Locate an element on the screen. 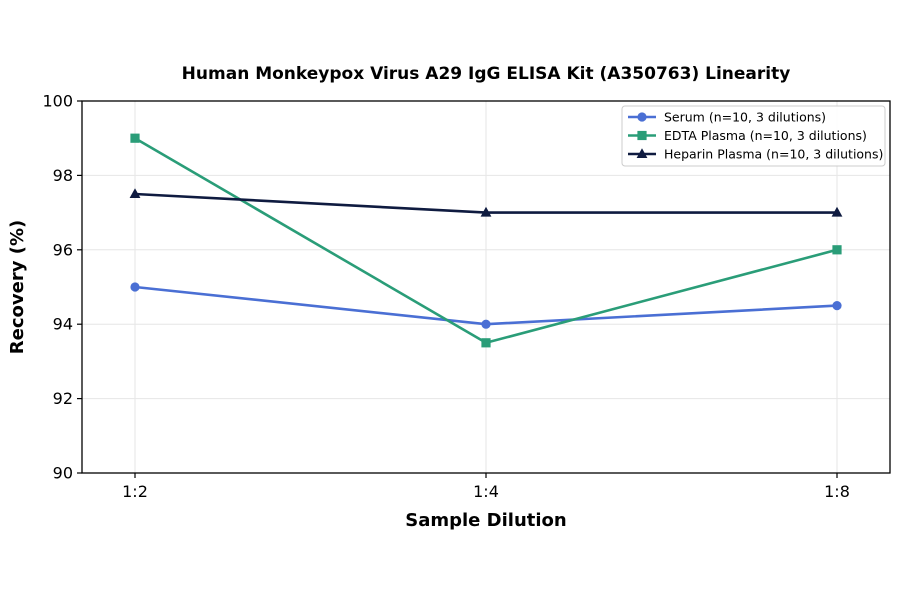 The height and width of the screenshot is (594, 900). x-tick-label: 1:8 is located at coordinates (837, 491).